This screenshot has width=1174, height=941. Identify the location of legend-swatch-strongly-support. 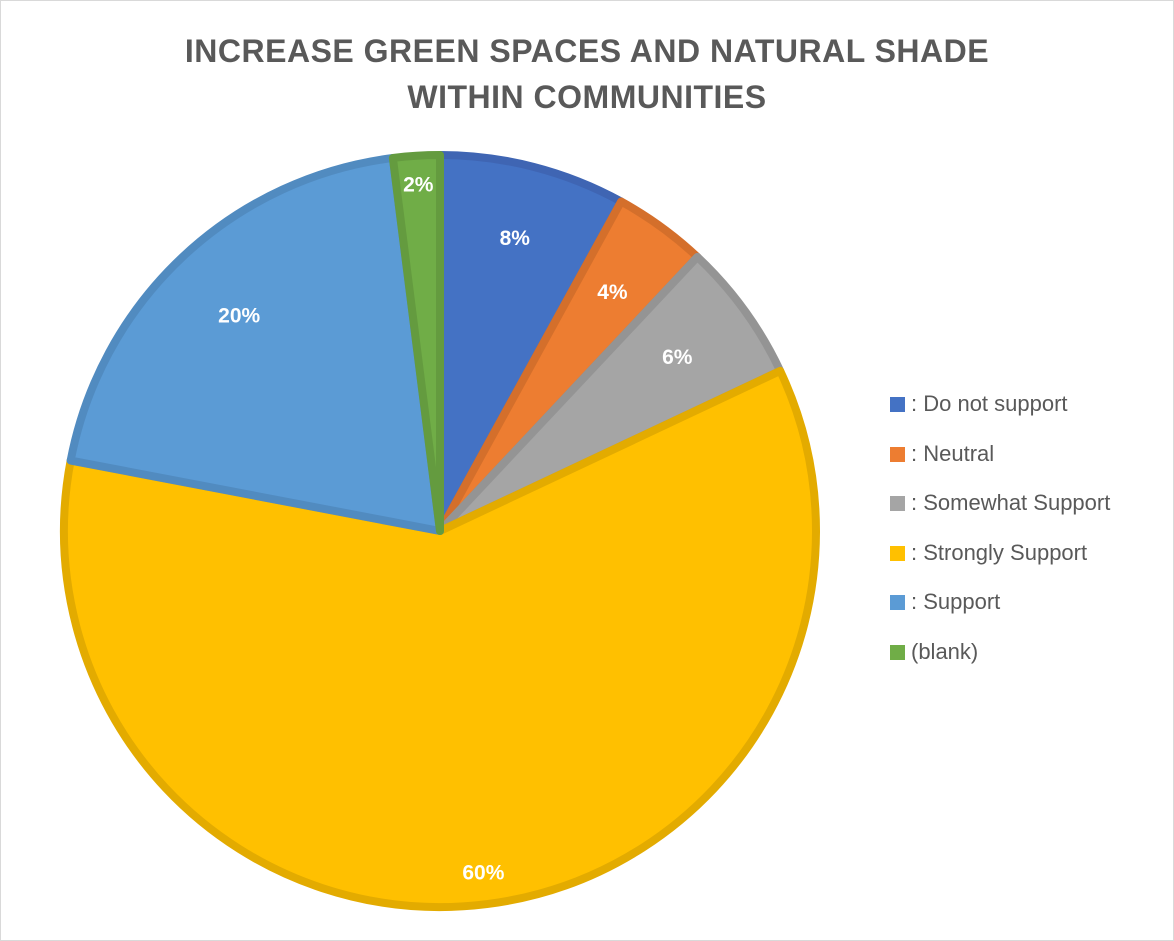
(897, 553).